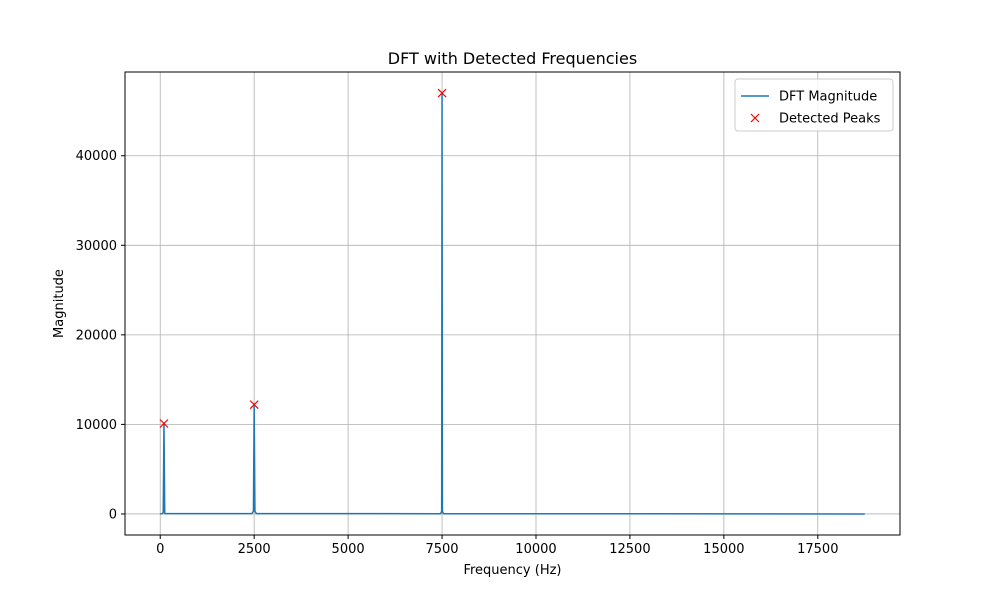 Image resolution: width=1000 pixels, height=600 pixels. Describe the element at coordinates (535, 549) in the screenshot. I see `x-tick-label: 10000` at that location.